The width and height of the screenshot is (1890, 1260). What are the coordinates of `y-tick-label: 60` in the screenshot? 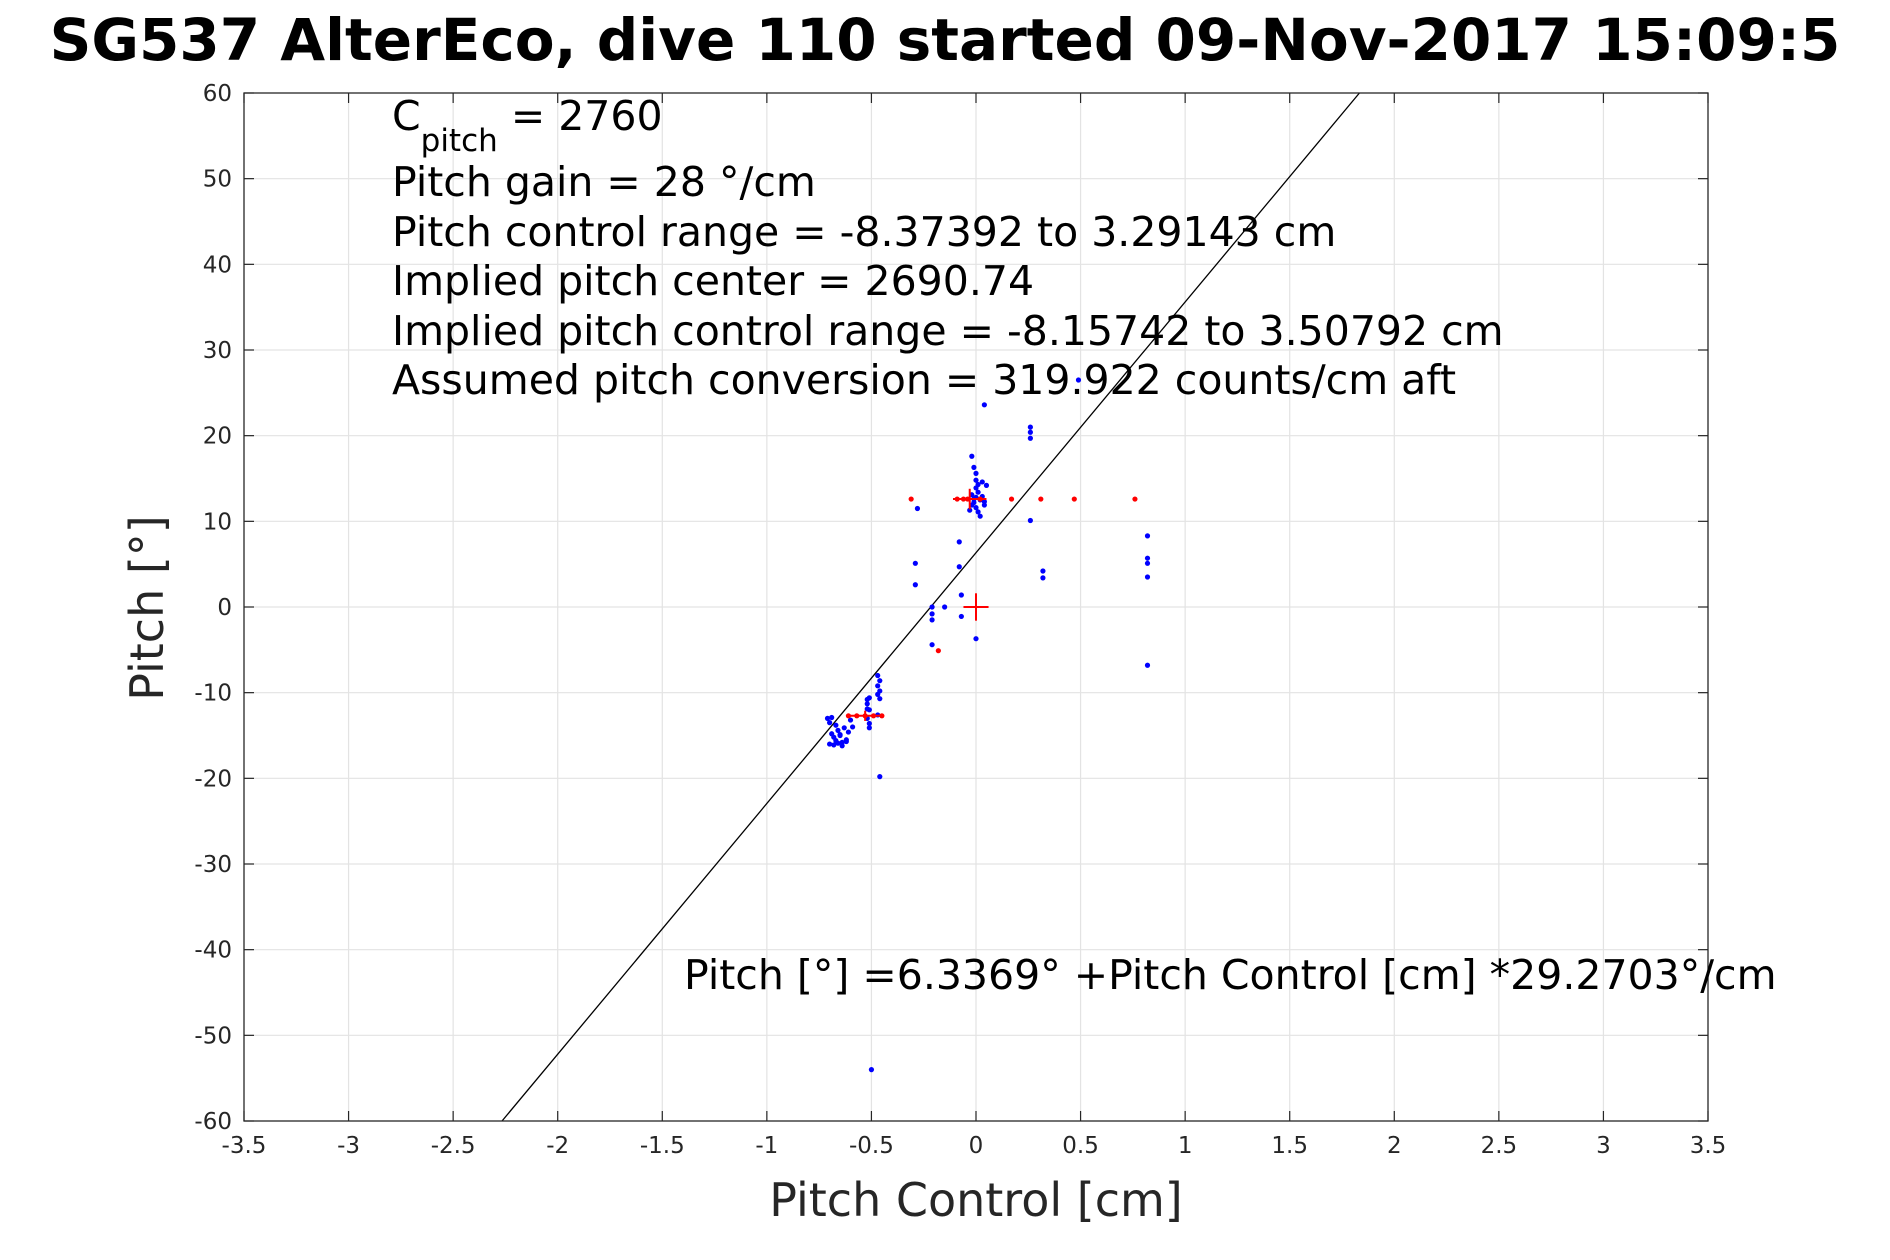 It's located at (217, 94).